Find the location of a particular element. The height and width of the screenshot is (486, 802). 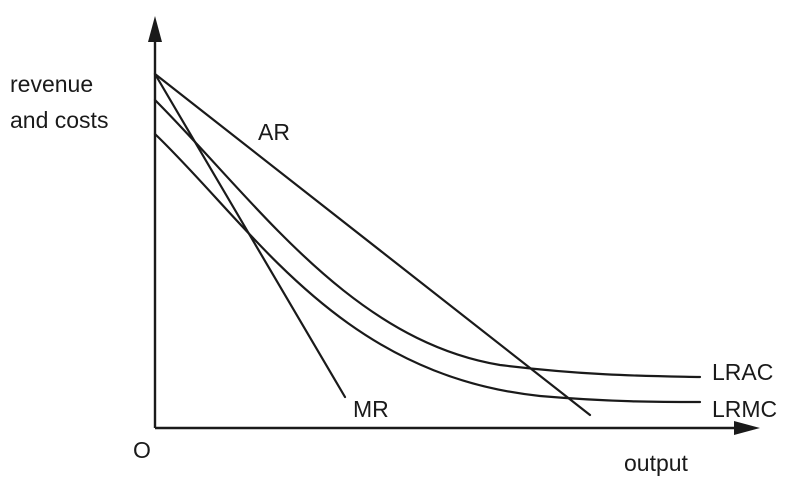

ar-label: AR is located at coordinates (274, 132).